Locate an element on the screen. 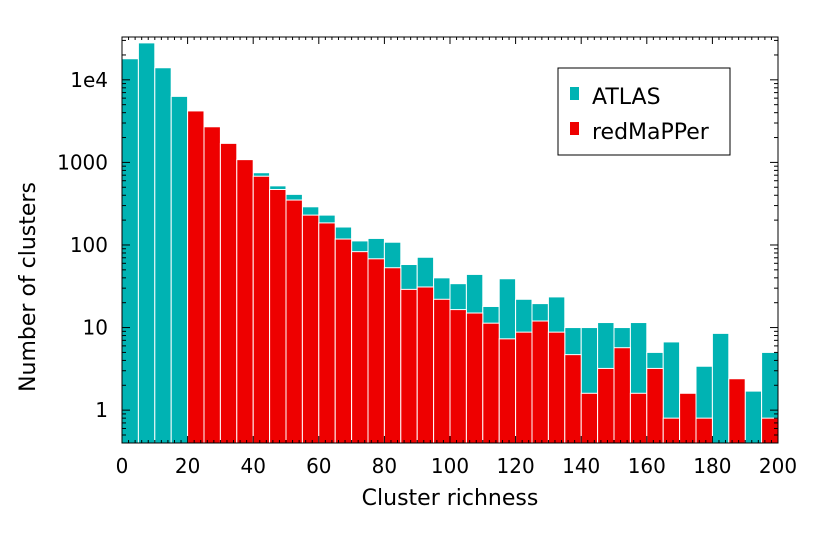 This screenshot has height=539, width=823. x-tick-label: 140 is located at coordinates (581, 466).